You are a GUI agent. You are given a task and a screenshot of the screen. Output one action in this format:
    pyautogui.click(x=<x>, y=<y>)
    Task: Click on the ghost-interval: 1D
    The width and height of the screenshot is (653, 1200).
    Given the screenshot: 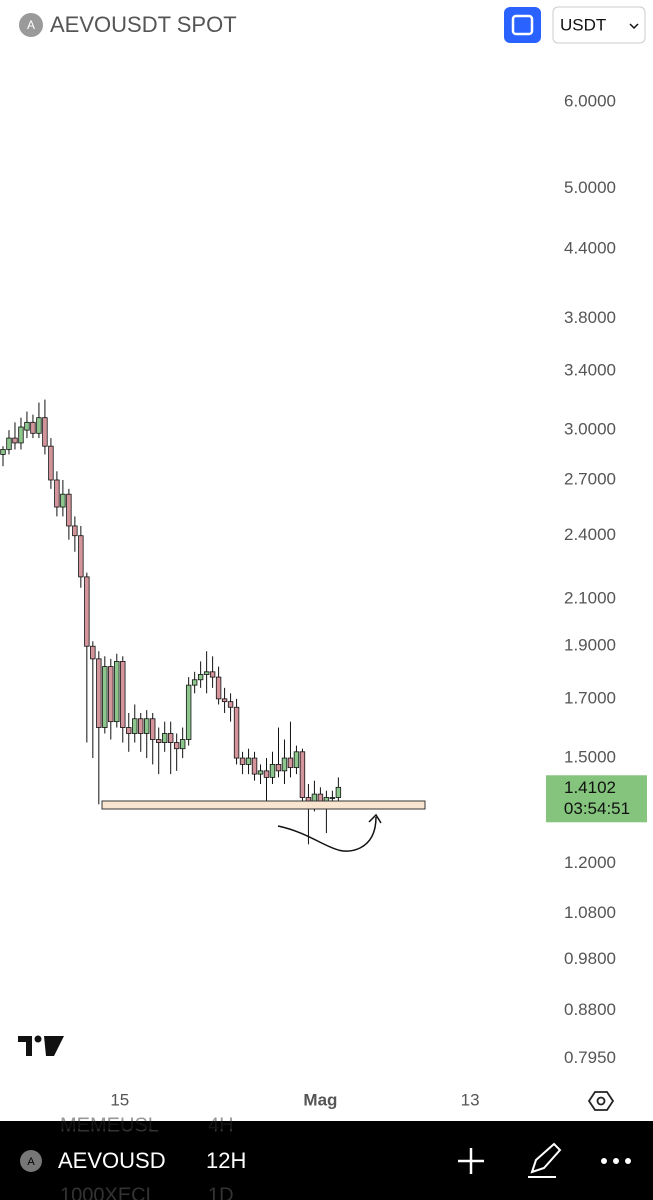 What is the action you would take?
    pyautogui.click(x=221, y=1192)
    